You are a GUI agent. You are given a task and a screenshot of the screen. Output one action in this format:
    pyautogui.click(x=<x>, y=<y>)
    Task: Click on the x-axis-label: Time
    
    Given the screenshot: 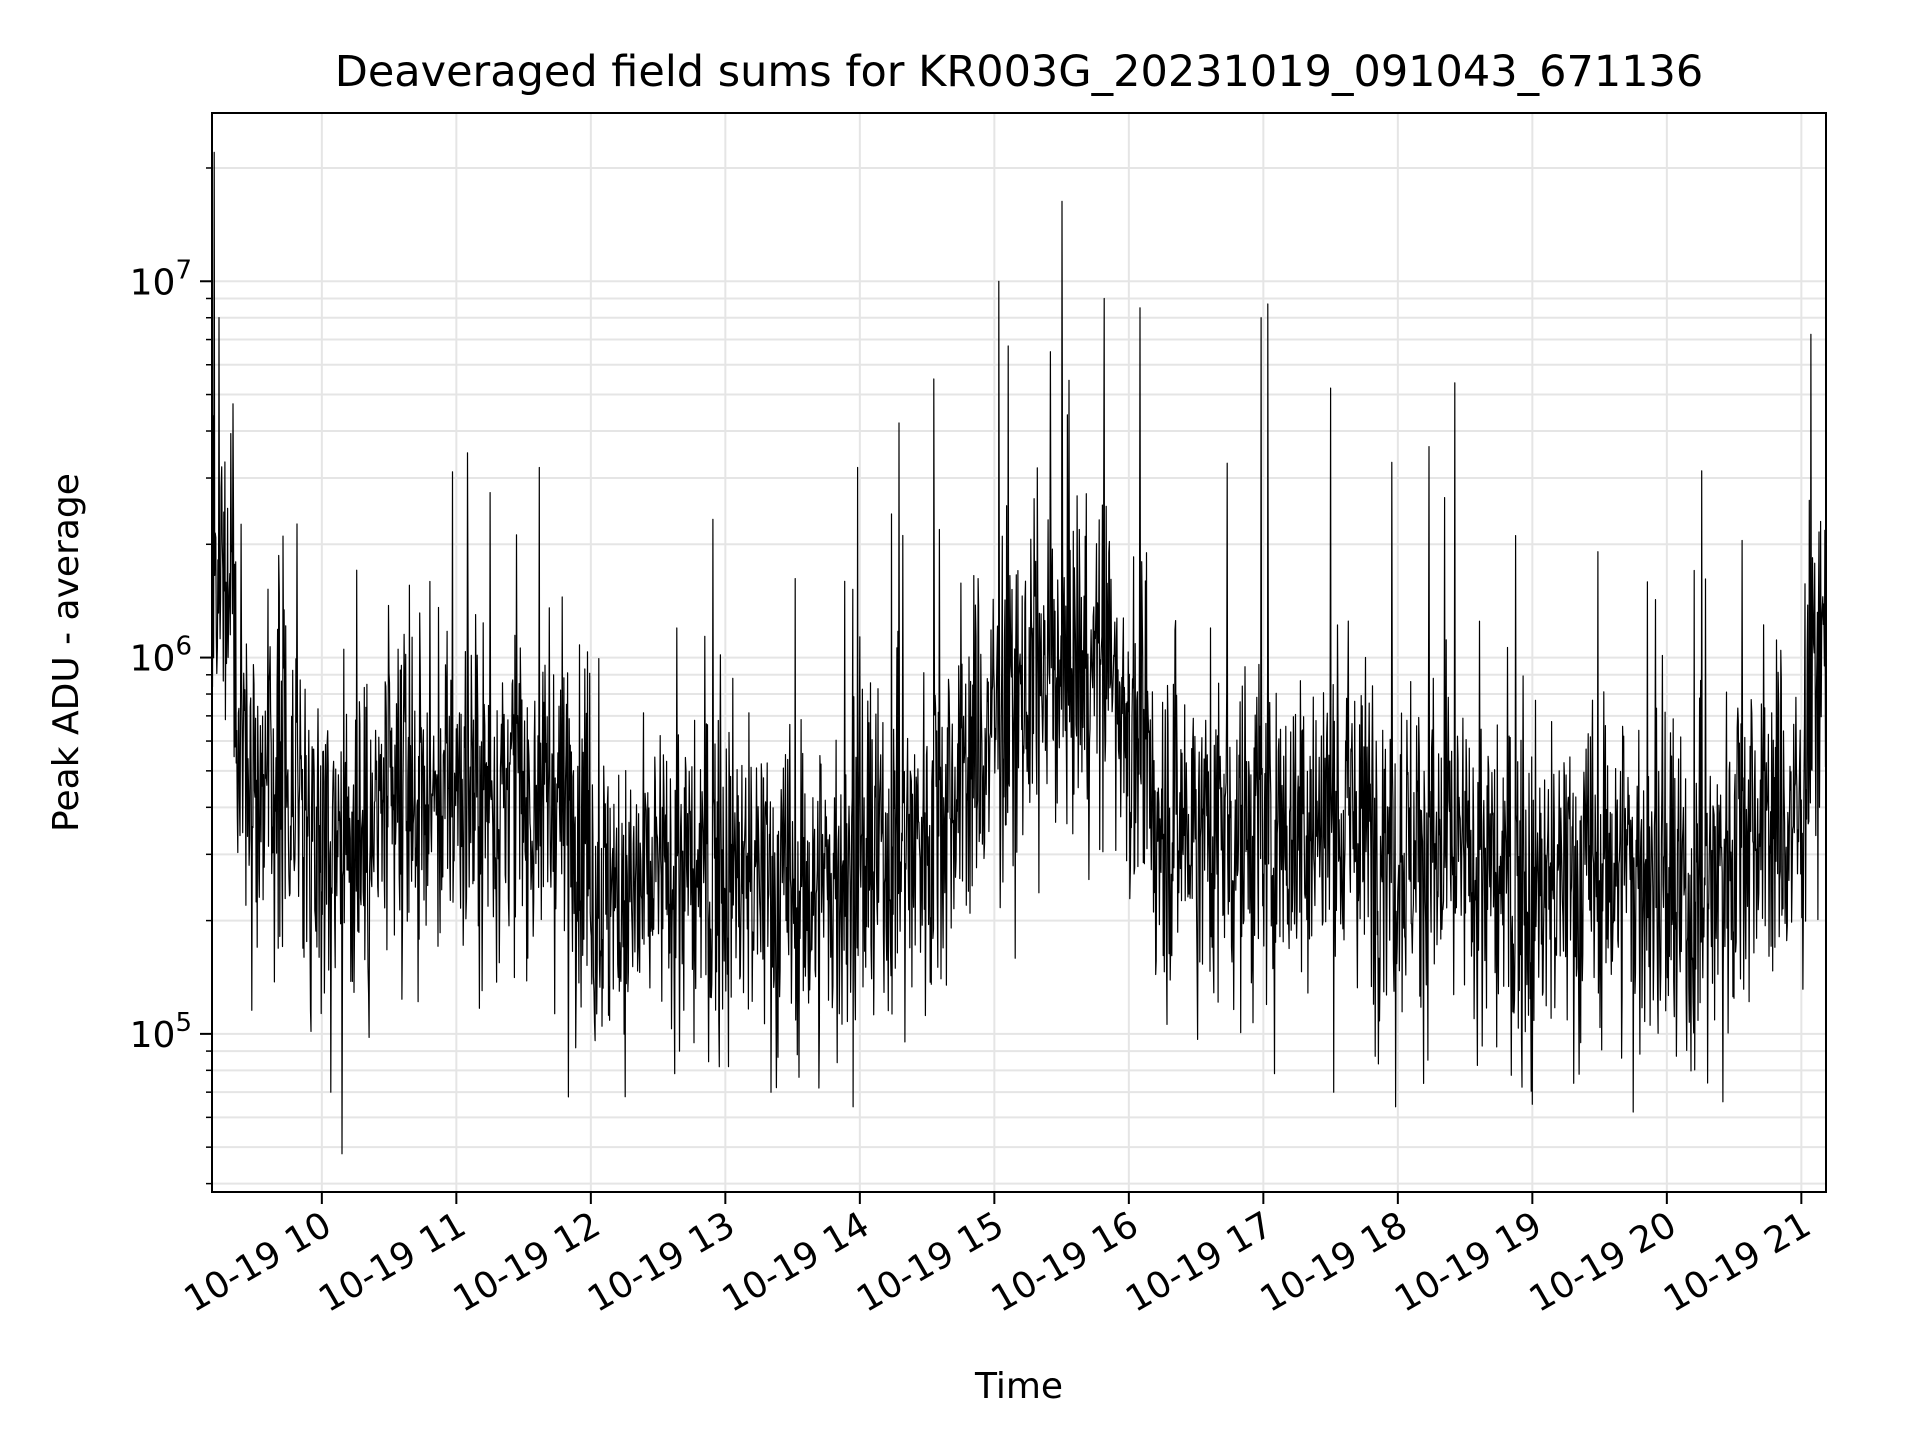 What is the action you would take?
    pyautogui.click(x=1018, y=1386)
    